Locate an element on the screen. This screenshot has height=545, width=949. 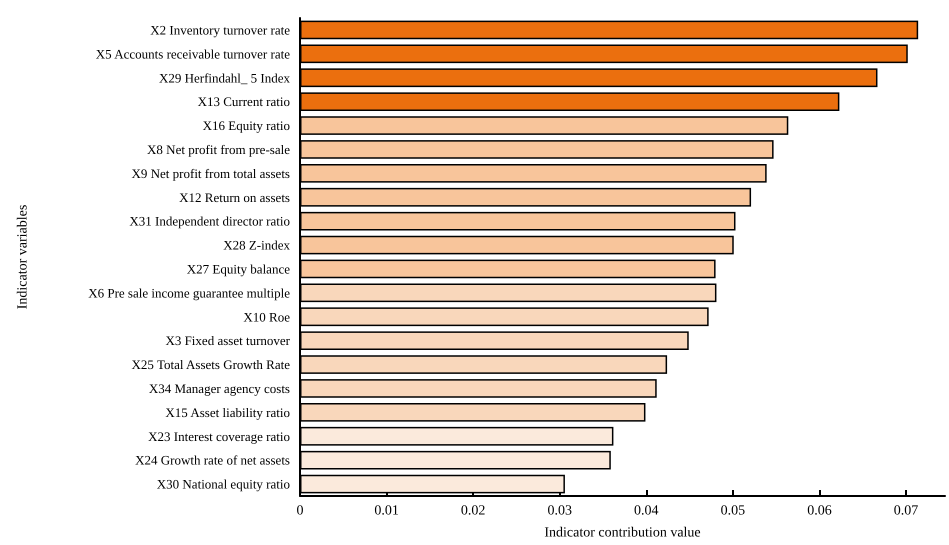
y-tick-label: X29 Herfindahl_ 5 Index is located at coordinates (224, 78).